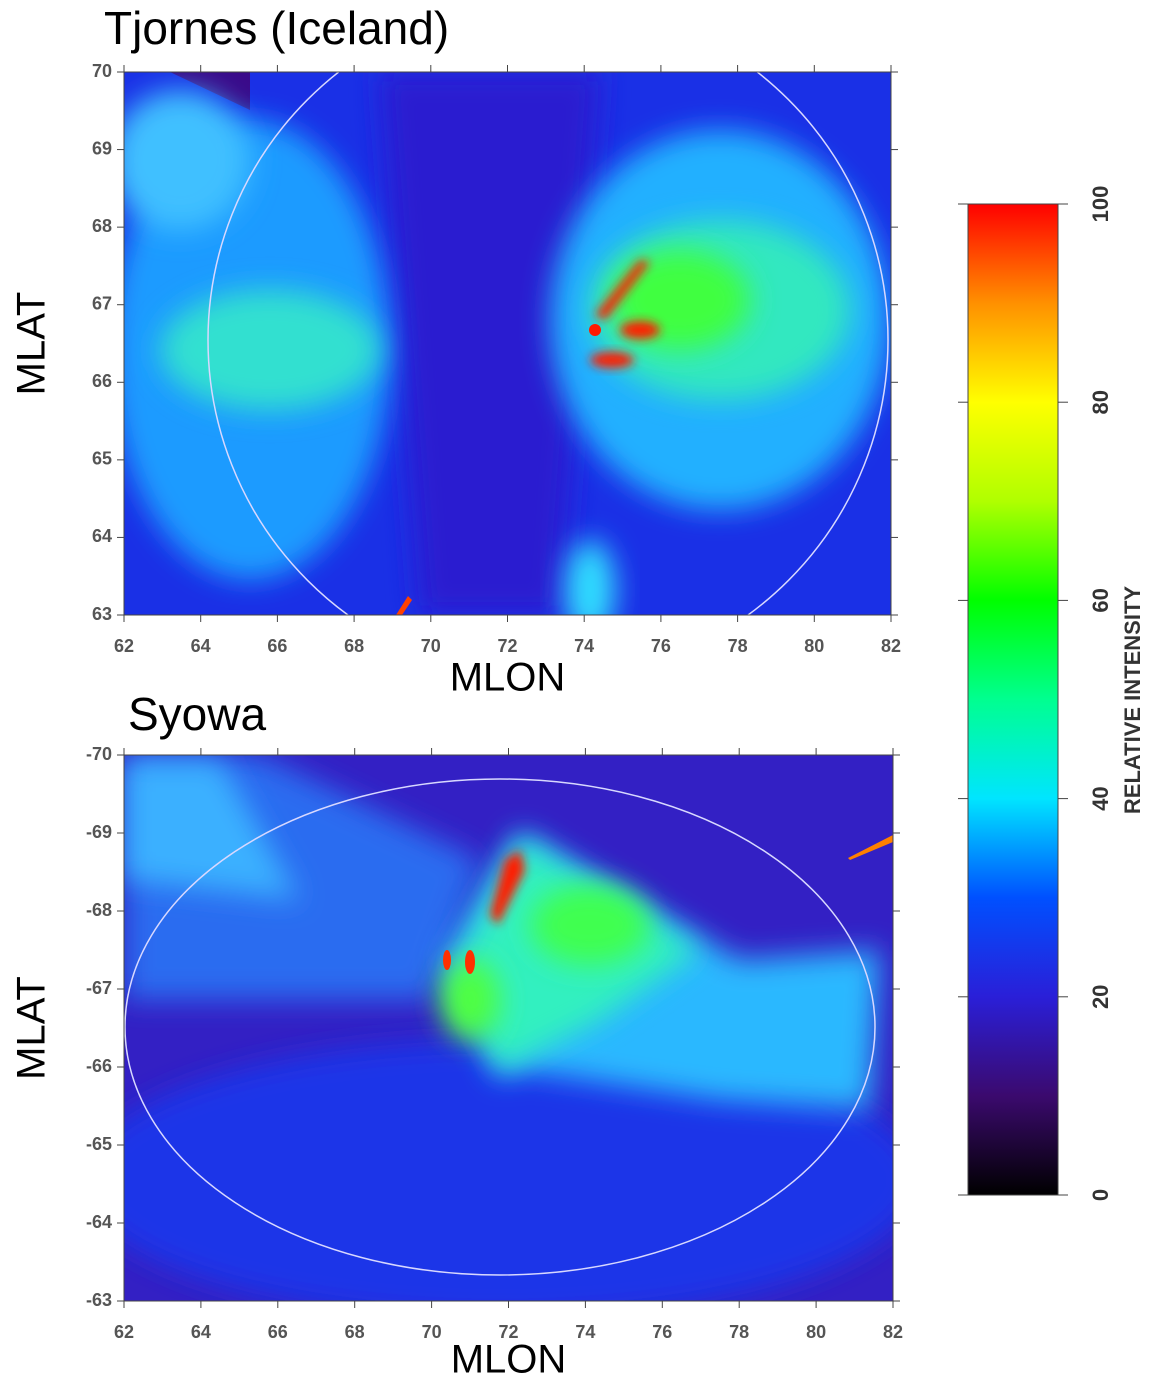 This screenshot has height=1381, width=1149. What do you see at coordinates (102, 614) in the screenshot?
I see `y-tick-label: 63` at bounding box center [102, 614].